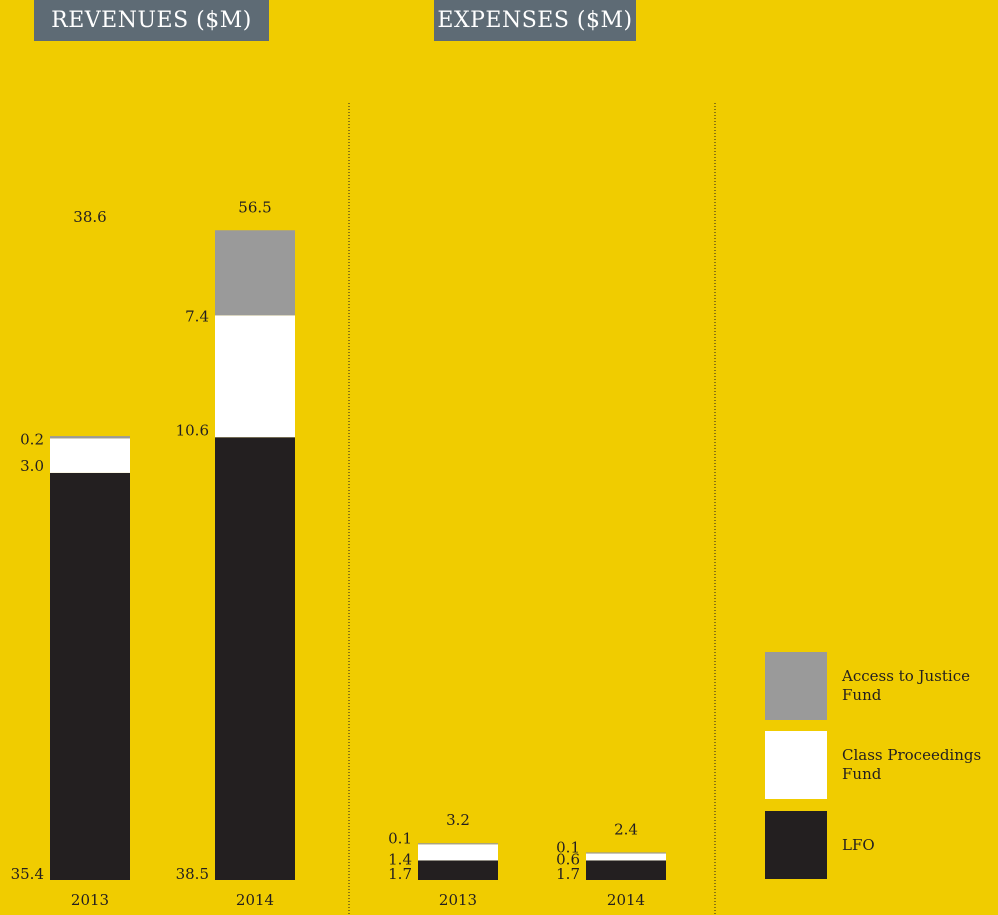 The width and height of the screenshot is (998, 915). Describe the element at coordinates (568, 859) in the screenshot. I see `segment-value-label: 0.6` at that location.